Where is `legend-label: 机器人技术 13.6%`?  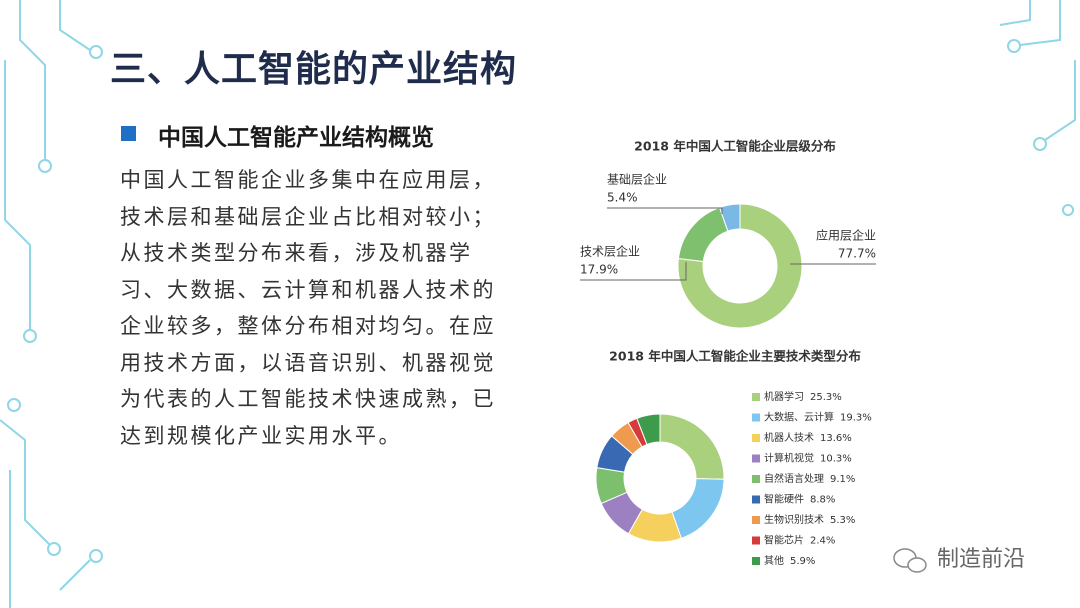
legend-label: 机器人技术 13.6% is located at coordinates (808, 437).